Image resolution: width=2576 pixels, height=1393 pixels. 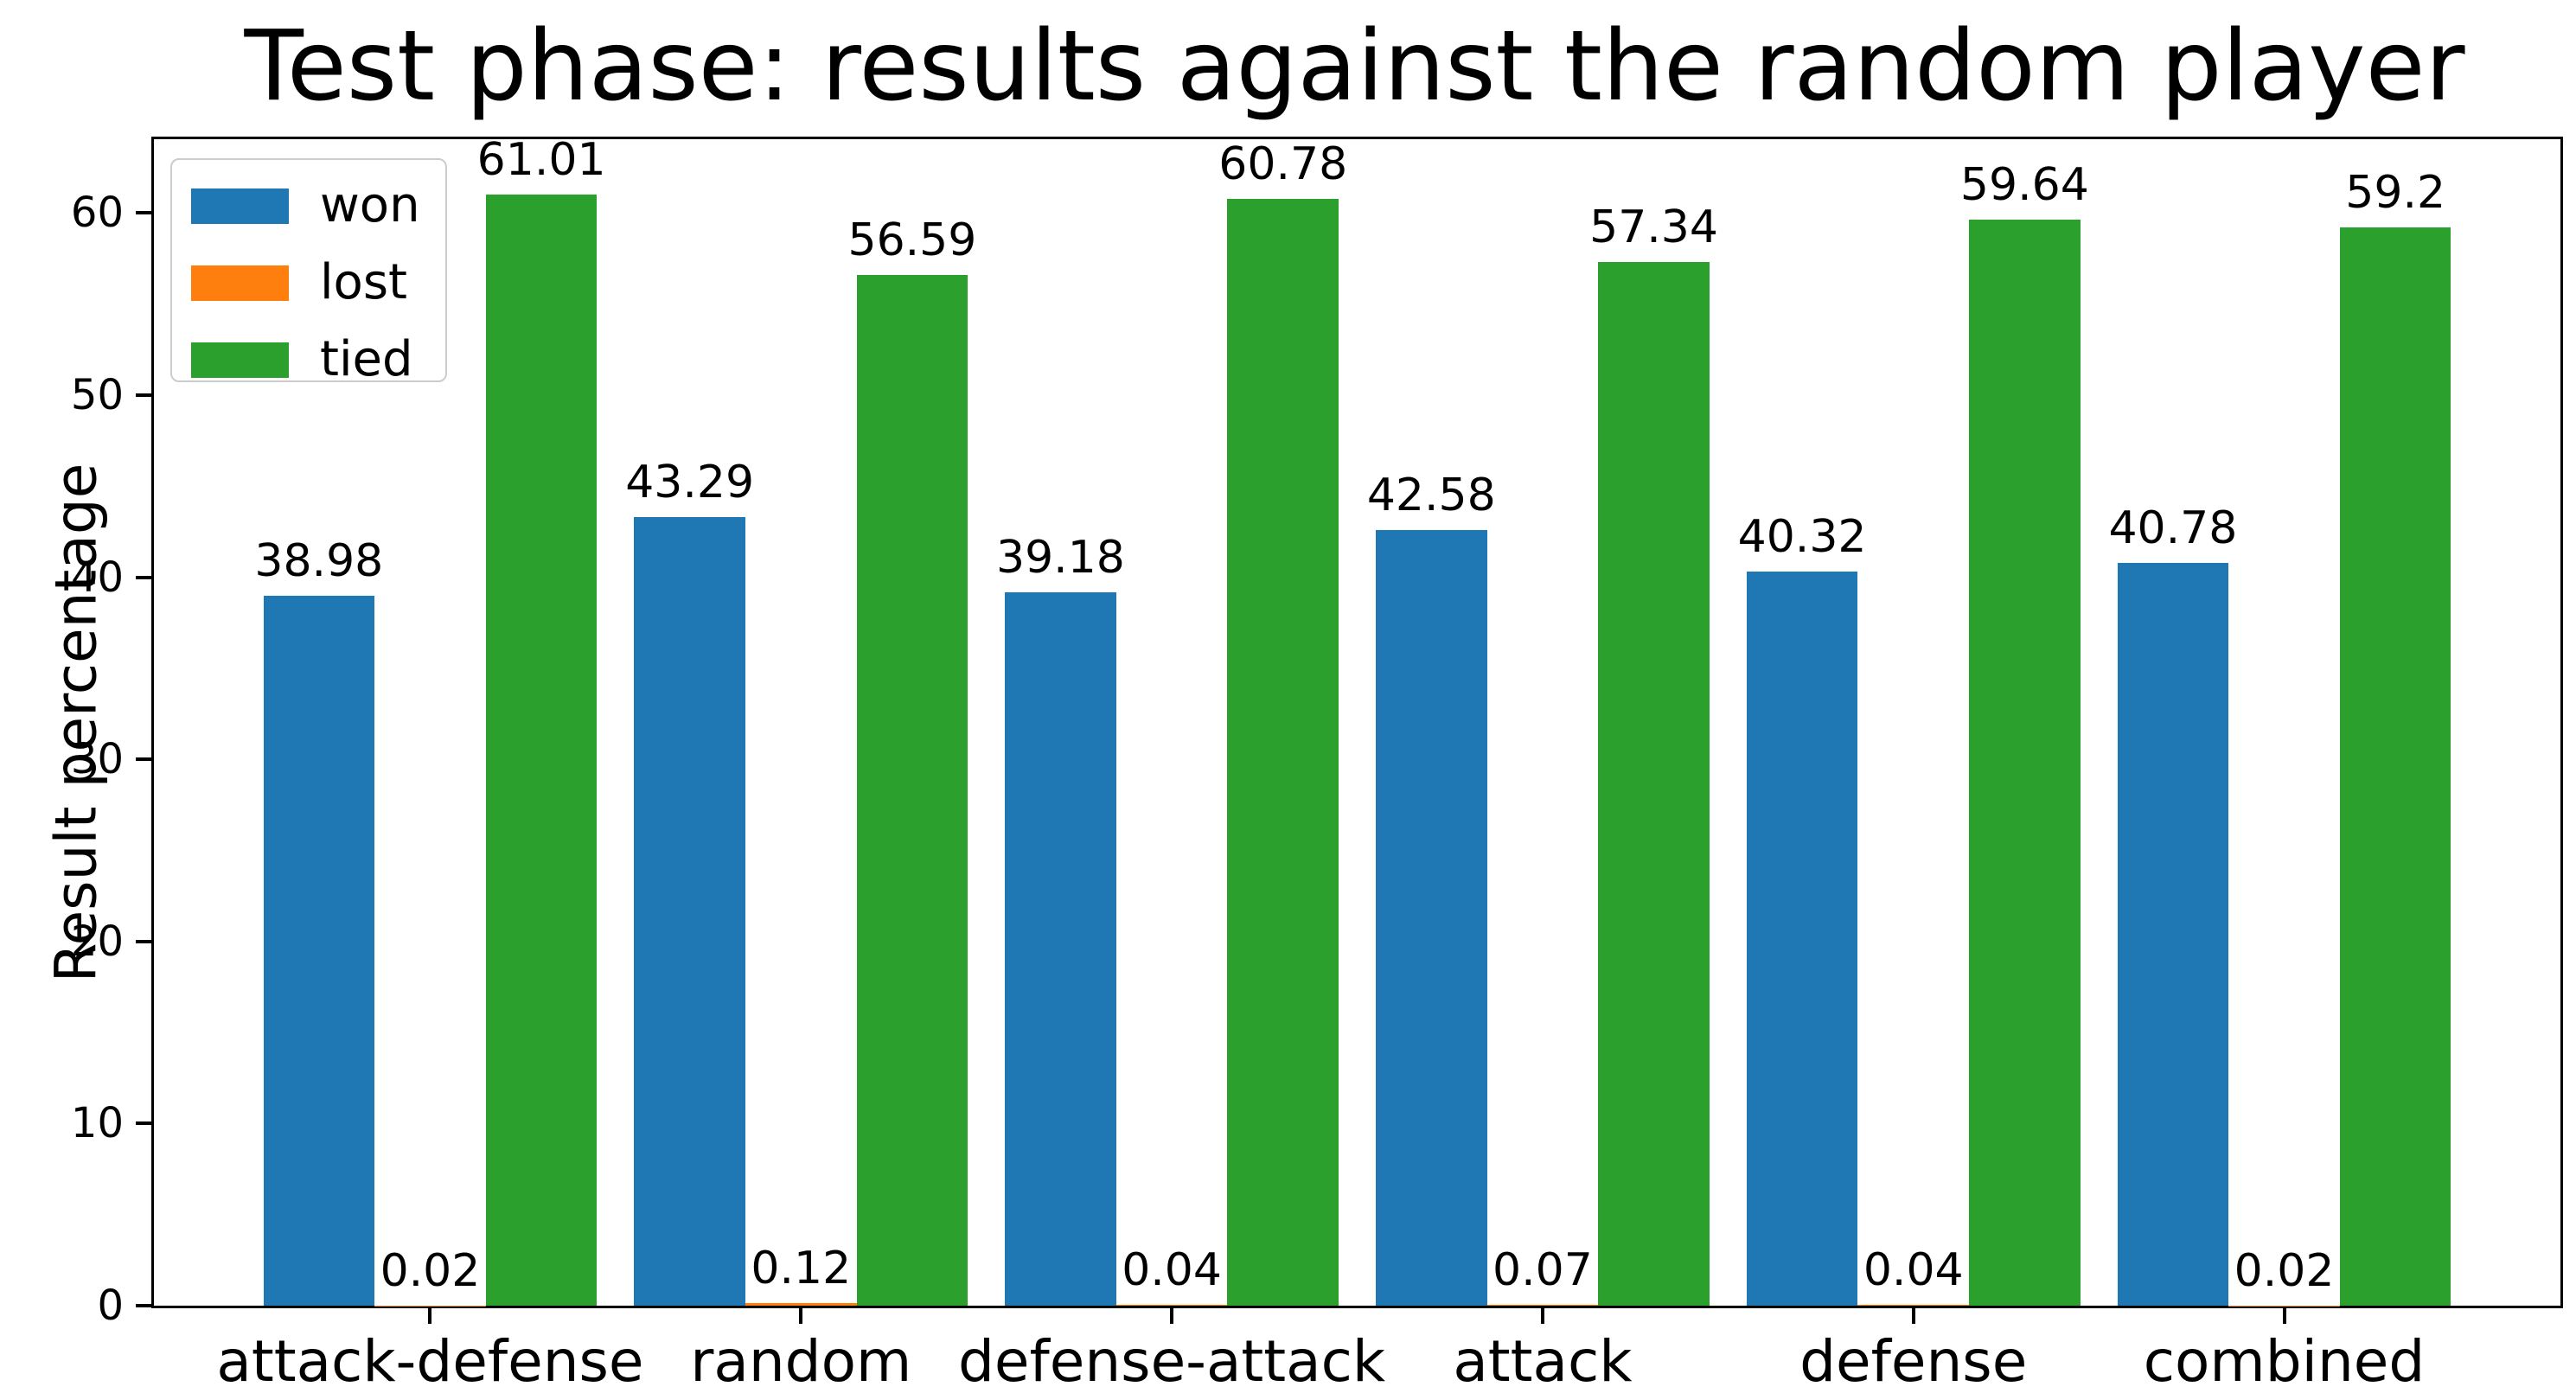 I want to click on y-tick-label-30: 30, so click(x=97, y=760).